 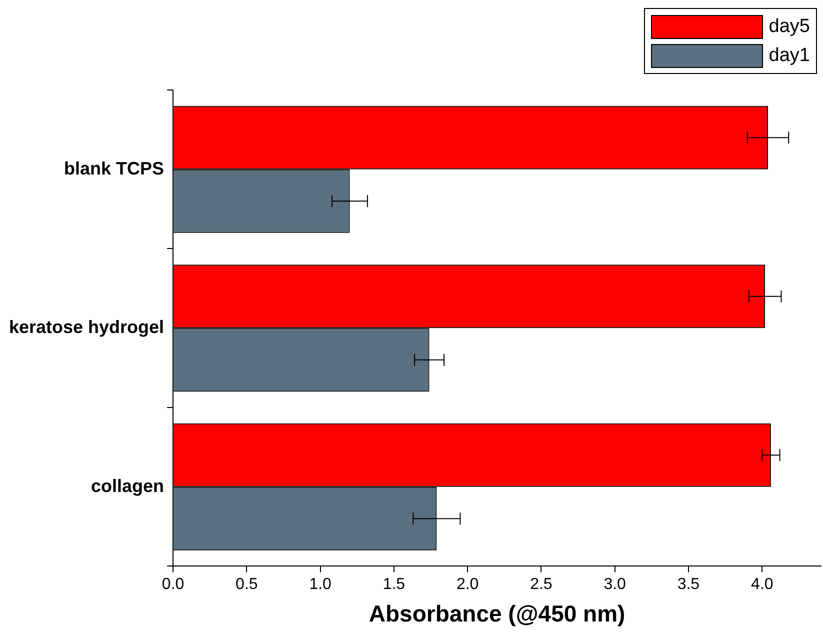 I want to click on y-tick-label: blank TCPS, so click(x=114, y=168).